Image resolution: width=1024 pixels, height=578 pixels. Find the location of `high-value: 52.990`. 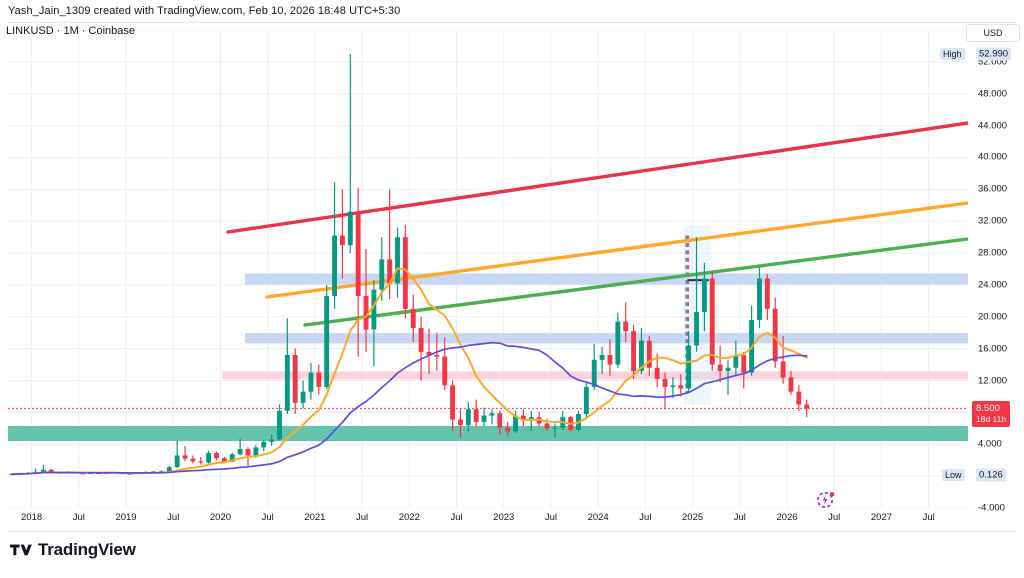

high-value: 52.990 is located at coordinates (994, 54).